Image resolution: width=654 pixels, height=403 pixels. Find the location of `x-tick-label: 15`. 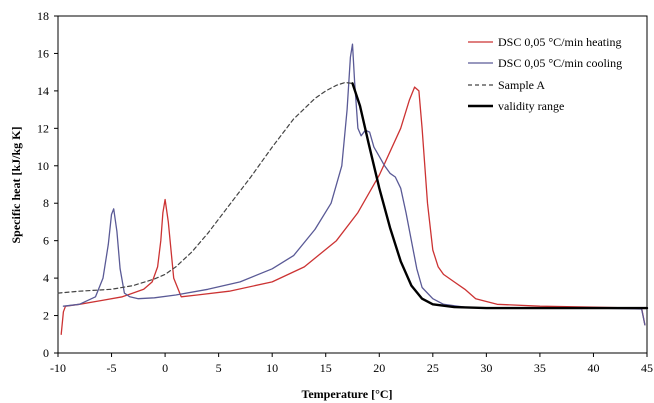

x-tick-label: 15 is located at coordinates (326, 368).